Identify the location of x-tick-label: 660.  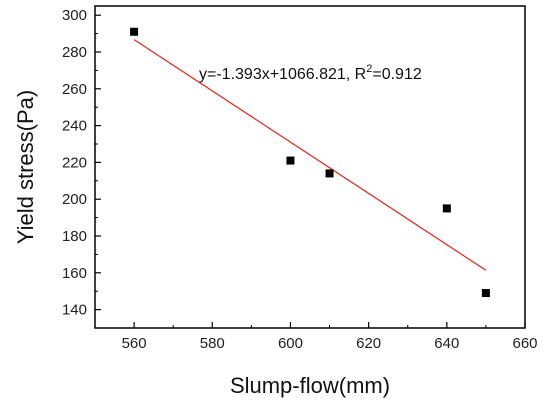
(524, 343).